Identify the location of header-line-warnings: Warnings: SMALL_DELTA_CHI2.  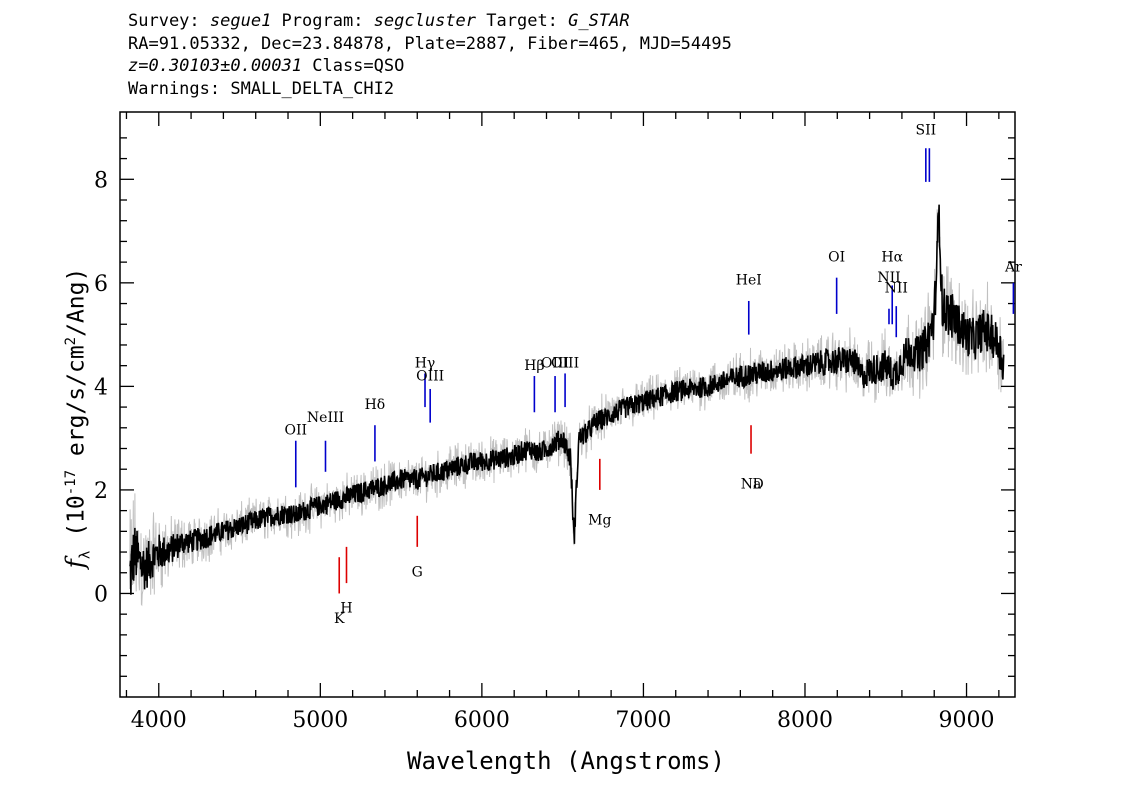
(261, 88).